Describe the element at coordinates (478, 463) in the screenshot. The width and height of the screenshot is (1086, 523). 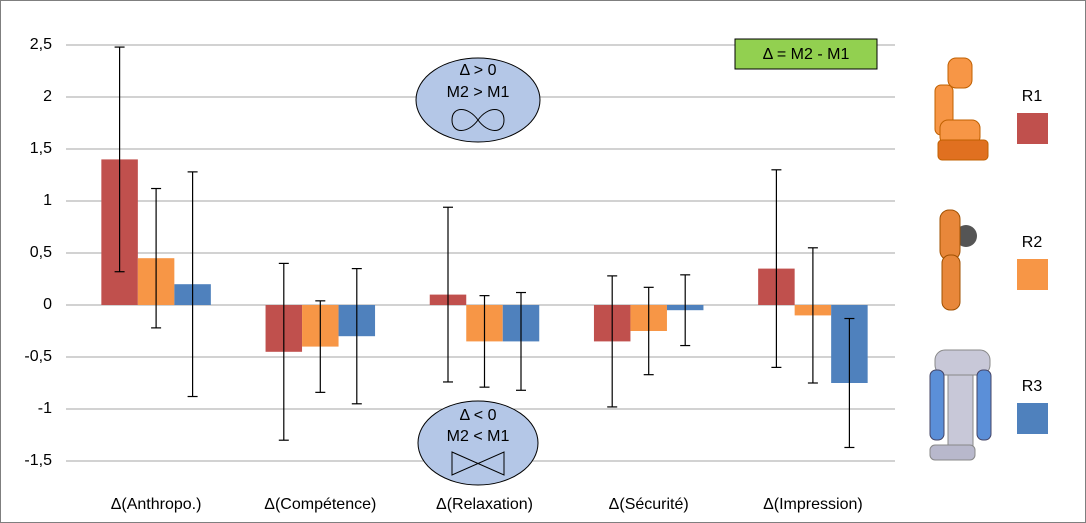
I see `bowtie-symbol` at that location.